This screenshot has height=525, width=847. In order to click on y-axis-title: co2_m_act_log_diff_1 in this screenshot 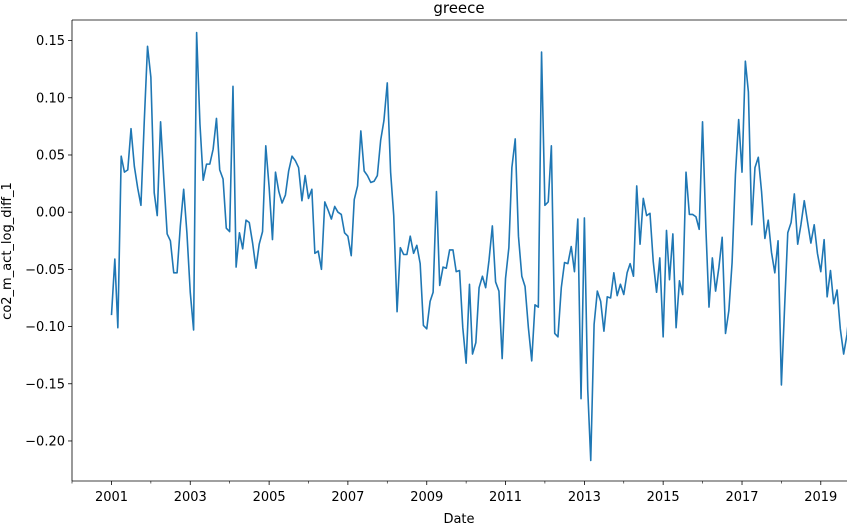, I will do `click(7, 251)`.